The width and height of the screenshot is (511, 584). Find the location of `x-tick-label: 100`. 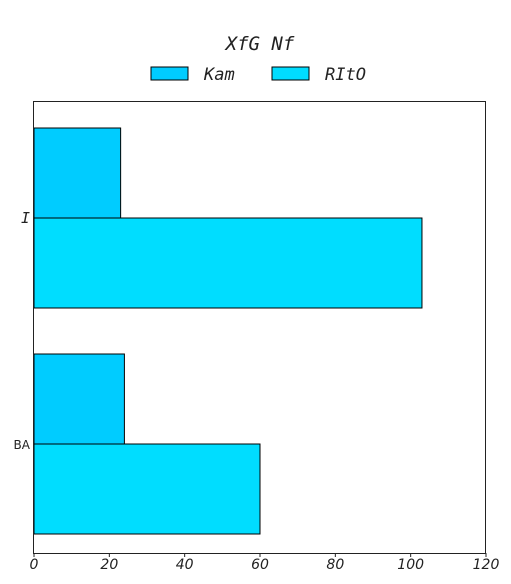

x-tick-label: 100 is located at coordinates (410, 565).